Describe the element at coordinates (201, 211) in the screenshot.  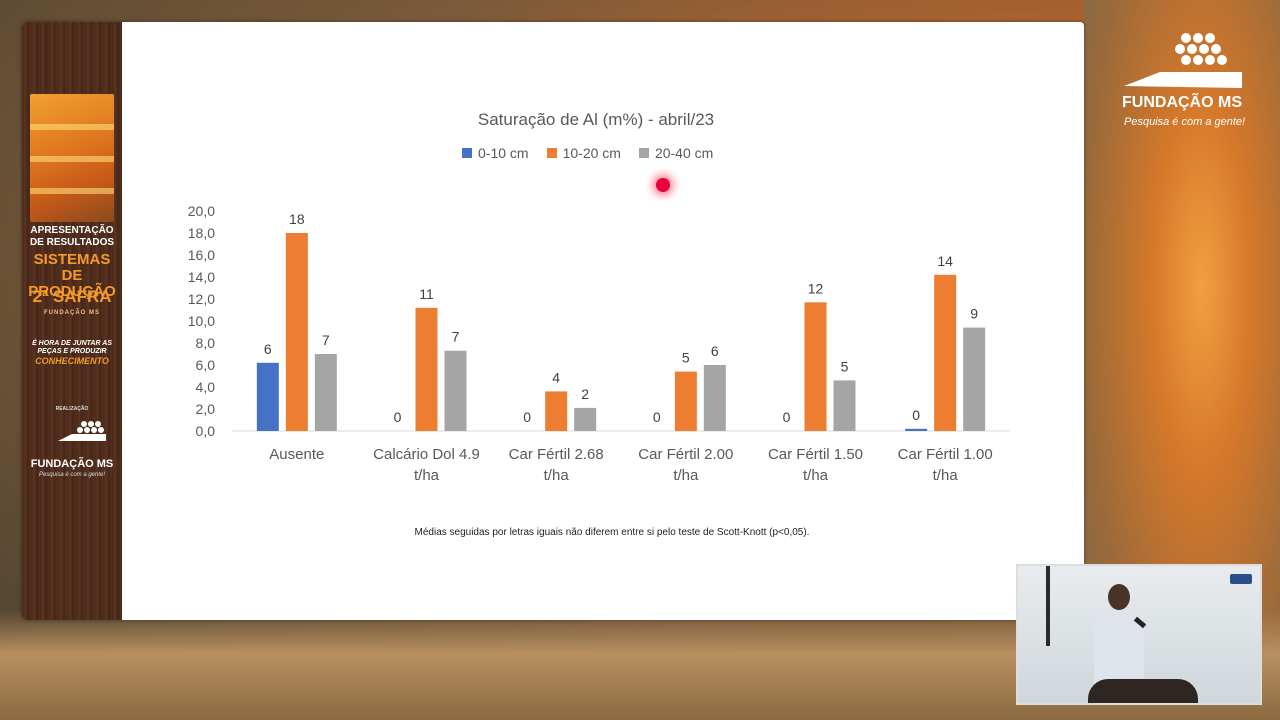
I see `y-tick-label: 20,0` at that location.